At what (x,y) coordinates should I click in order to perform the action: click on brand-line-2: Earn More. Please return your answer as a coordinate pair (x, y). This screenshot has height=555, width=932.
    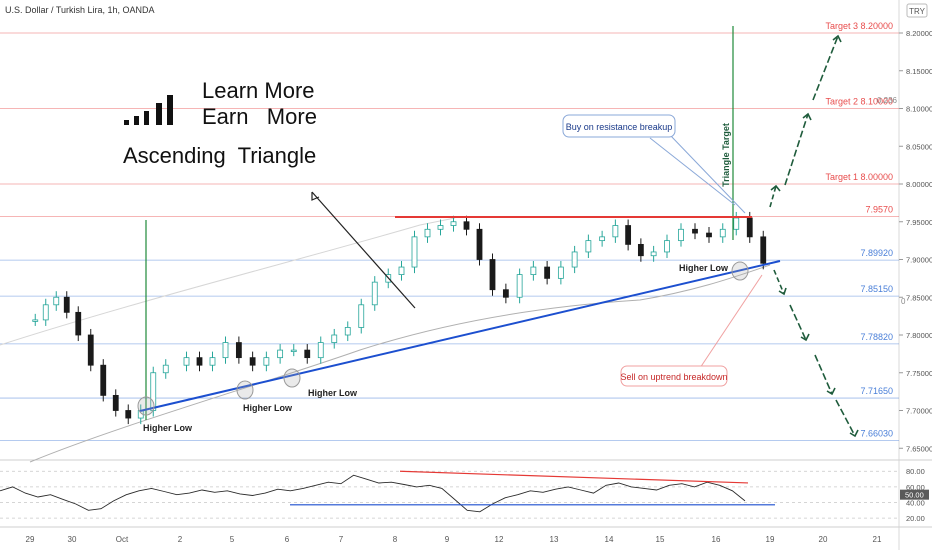
    Looking at the image, I should click on (259, 116).